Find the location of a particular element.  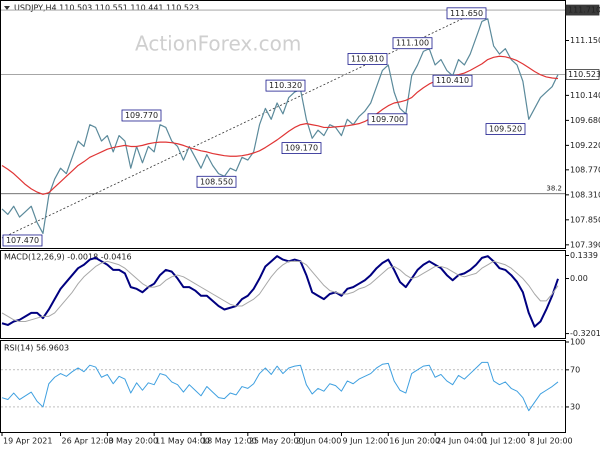

price-label: 110.320 is located at coordinates (285, 85).